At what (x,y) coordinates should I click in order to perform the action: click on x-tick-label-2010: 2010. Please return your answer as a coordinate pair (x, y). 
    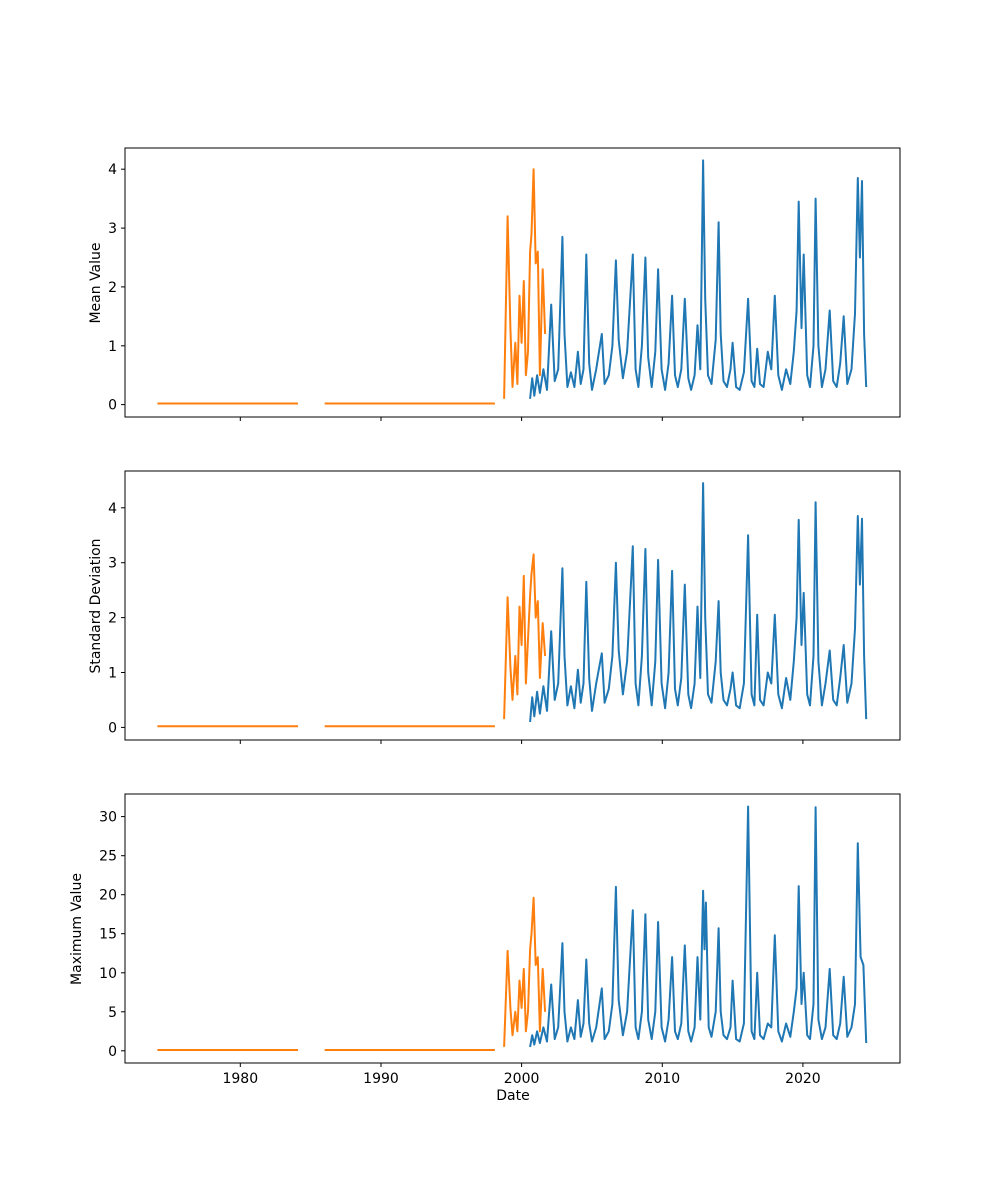
    Looking at the image, I should click on (662, 1079).